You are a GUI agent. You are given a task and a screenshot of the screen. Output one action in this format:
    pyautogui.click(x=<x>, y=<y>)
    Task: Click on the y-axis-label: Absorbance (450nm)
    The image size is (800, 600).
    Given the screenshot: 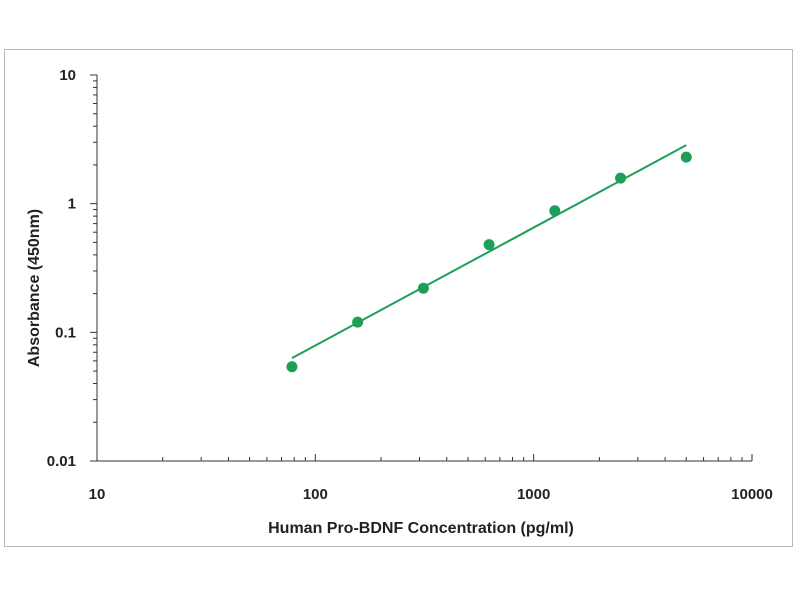 What is the action you would take?
    pyautogui.click(x=34, y=288)
    